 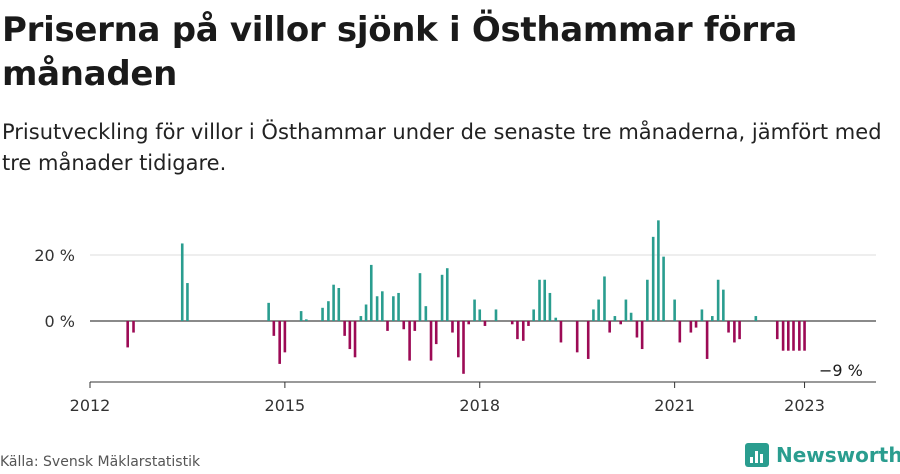 I want to click on x-tick-label: 2015, so click(x=285, y=405).